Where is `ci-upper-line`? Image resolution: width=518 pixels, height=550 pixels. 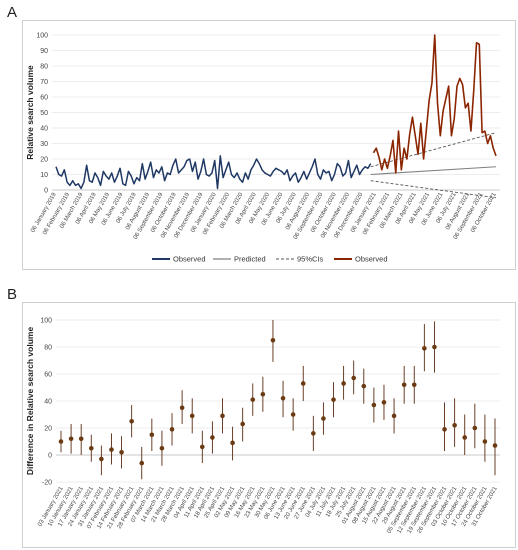 ci-upper-line is located at coordinates (433, 150).